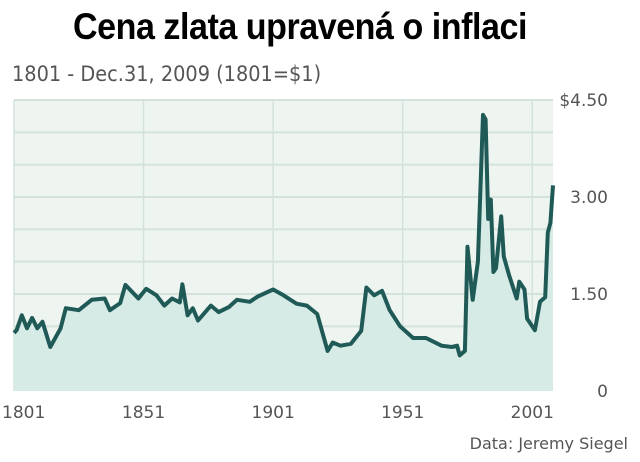 The image size is (640, 462). I want to click on x-tick-label: 1801, so click(23, 413).